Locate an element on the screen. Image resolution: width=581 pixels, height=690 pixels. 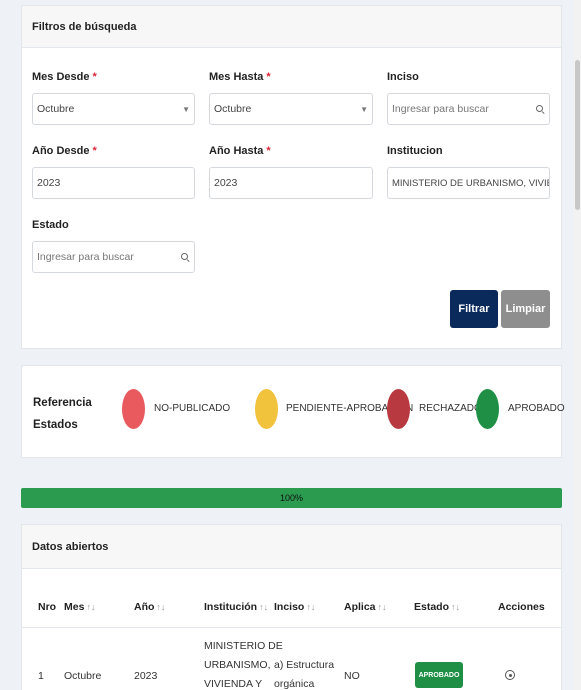
col-header-mes: Mes ↑↓ is located at coordinates (79, 607).